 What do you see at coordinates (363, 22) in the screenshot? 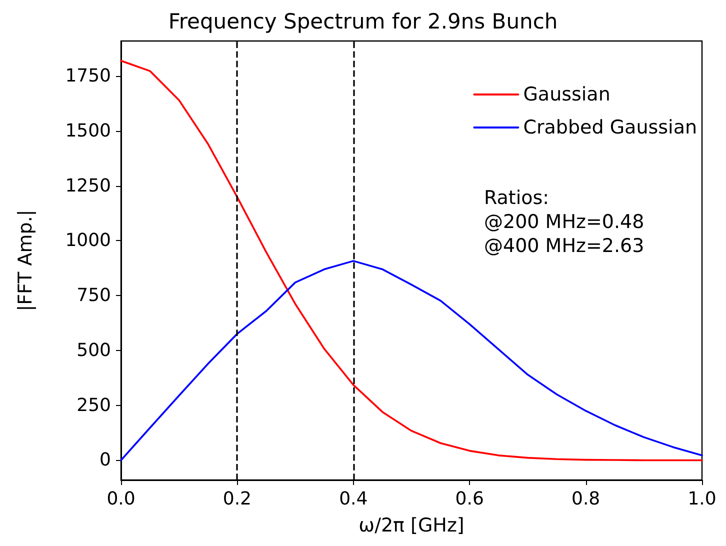
I see `chart-title: Frequency Spectrum for 2.9ns Bunch` at bounding box center [363, 22].